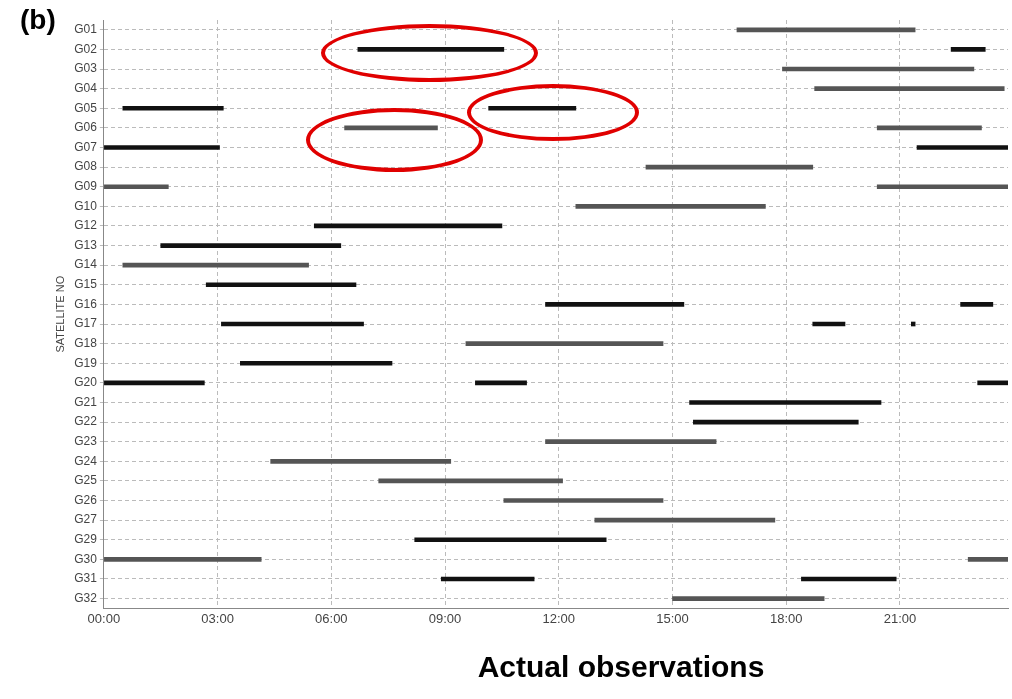 The image size is (1012, 699). What do you see at coordinates (86, 578) in the screenshot?
I see `y-tick-label: G31` at bounding box center [86, 578].